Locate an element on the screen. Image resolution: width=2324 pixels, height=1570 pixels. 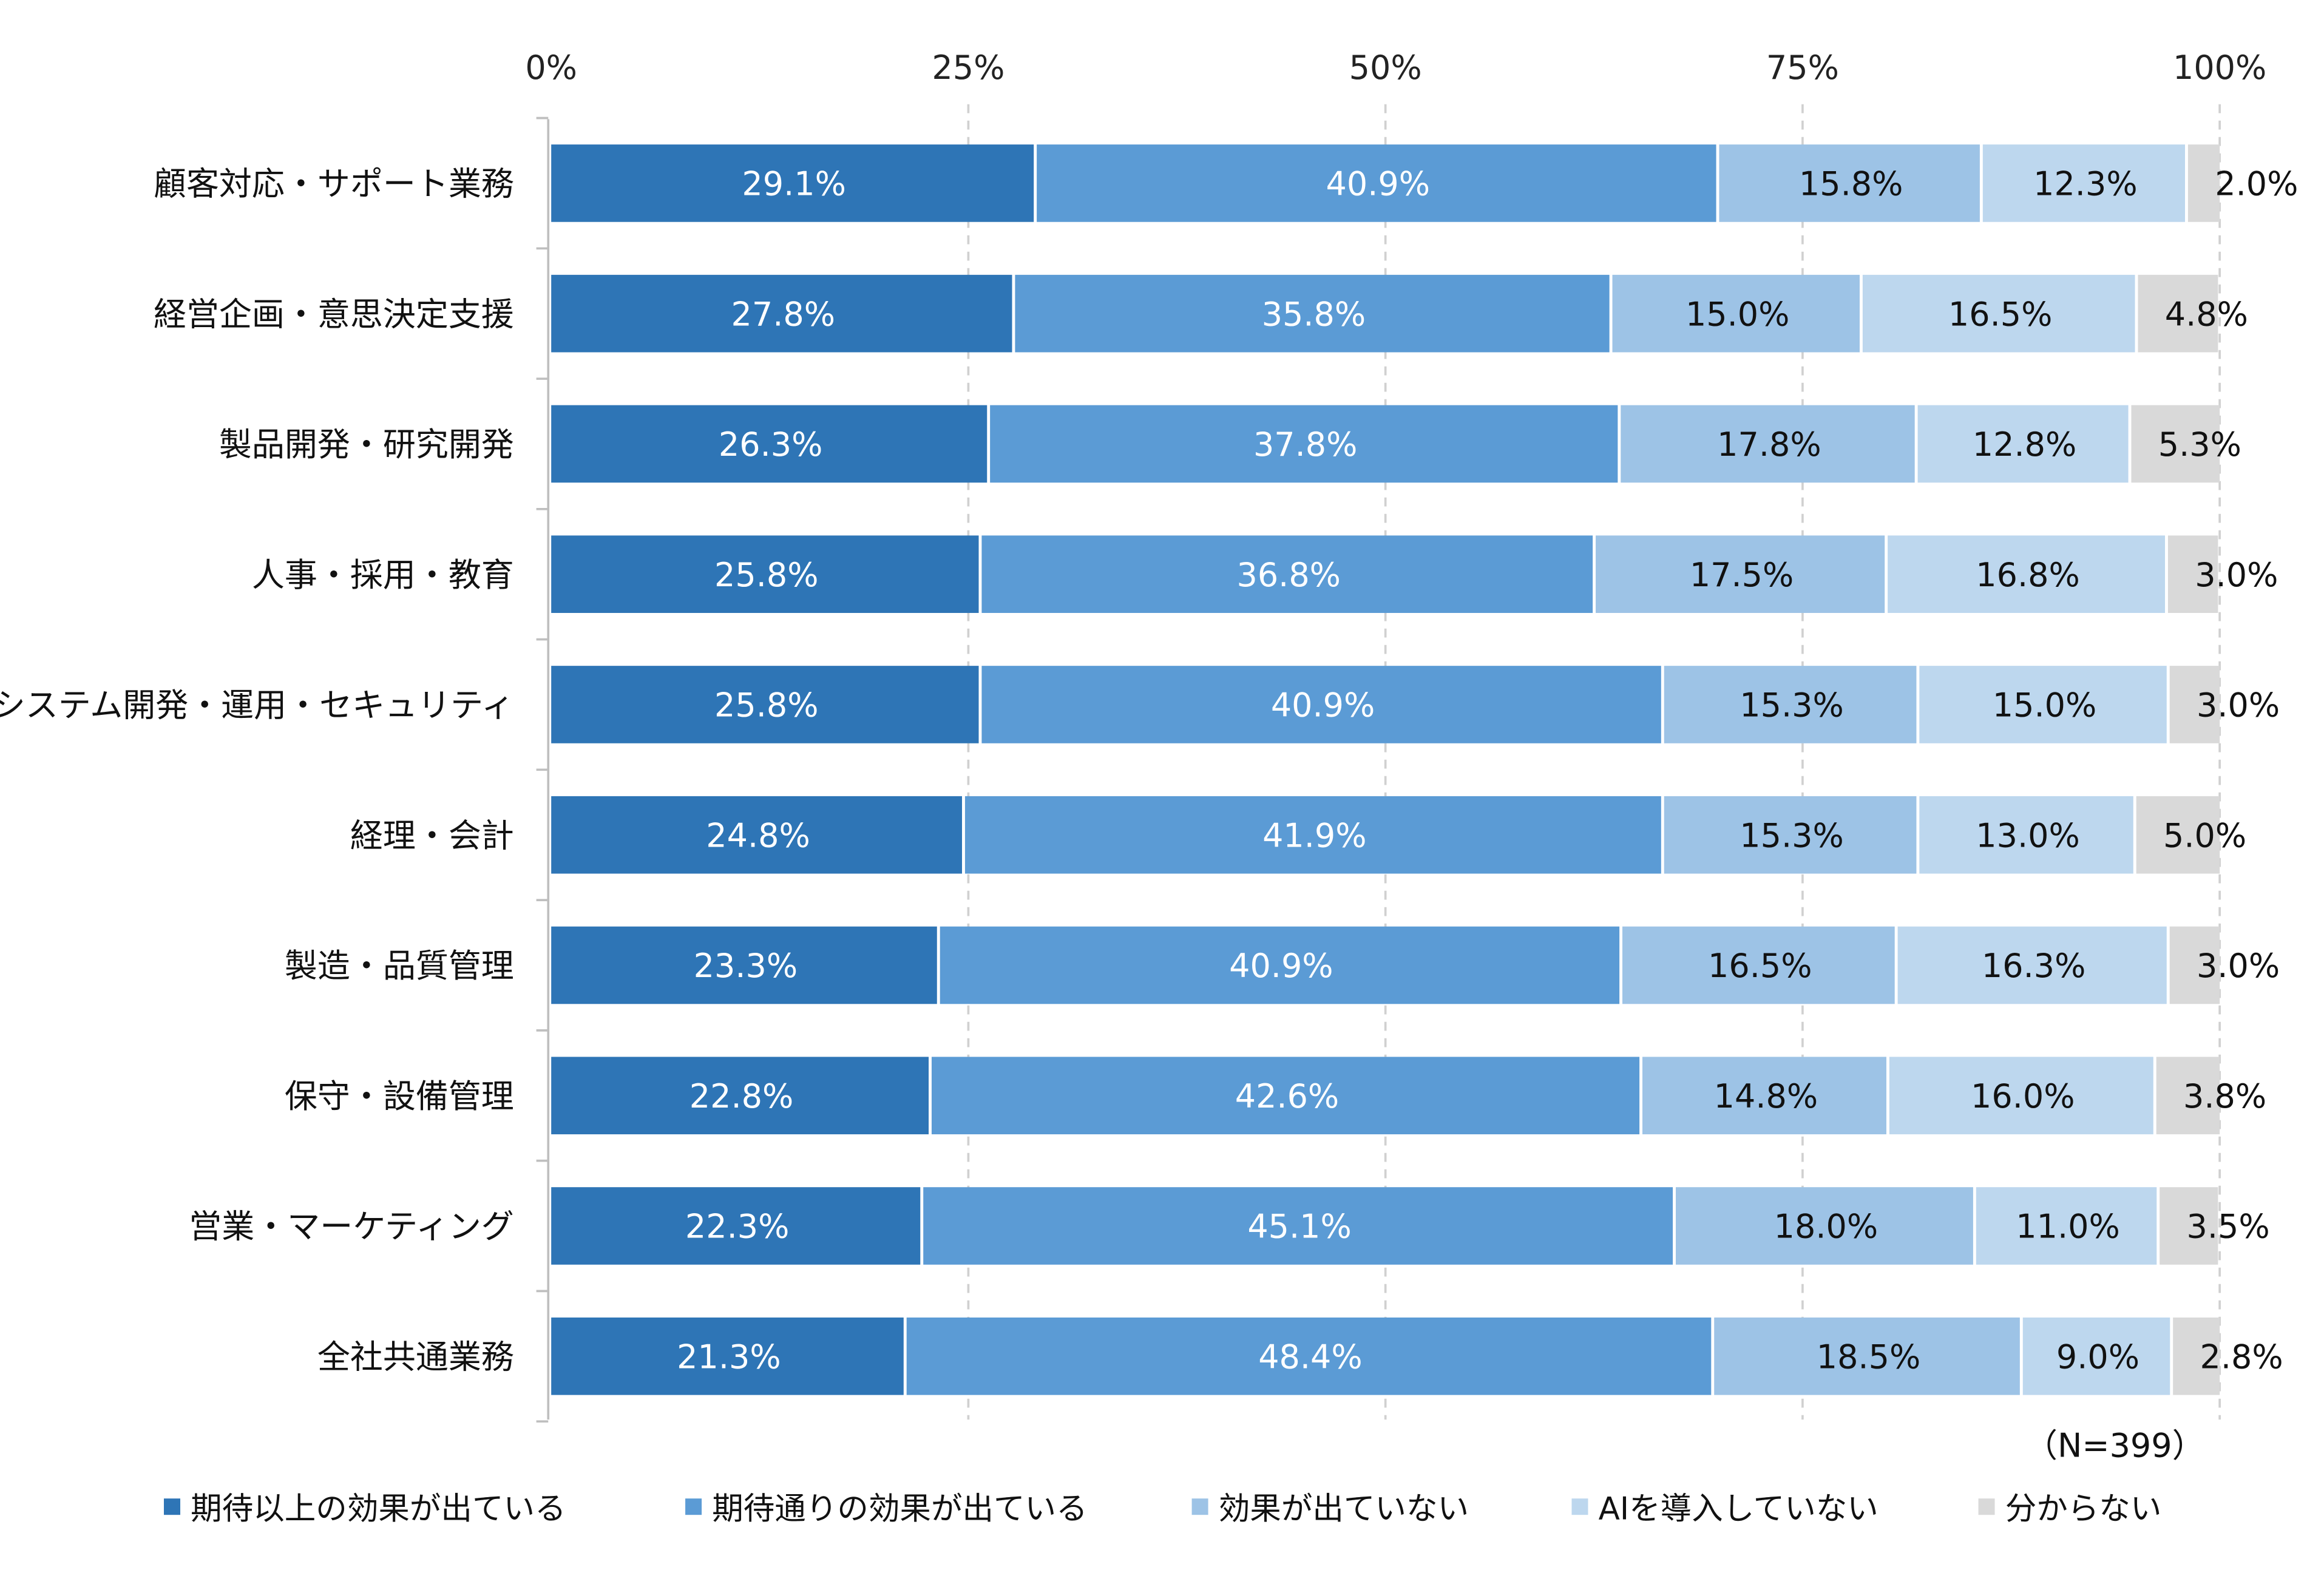
x-axis-ticks: 0% 25% 50% 75% 100% is located at coordinates (1395, 68).